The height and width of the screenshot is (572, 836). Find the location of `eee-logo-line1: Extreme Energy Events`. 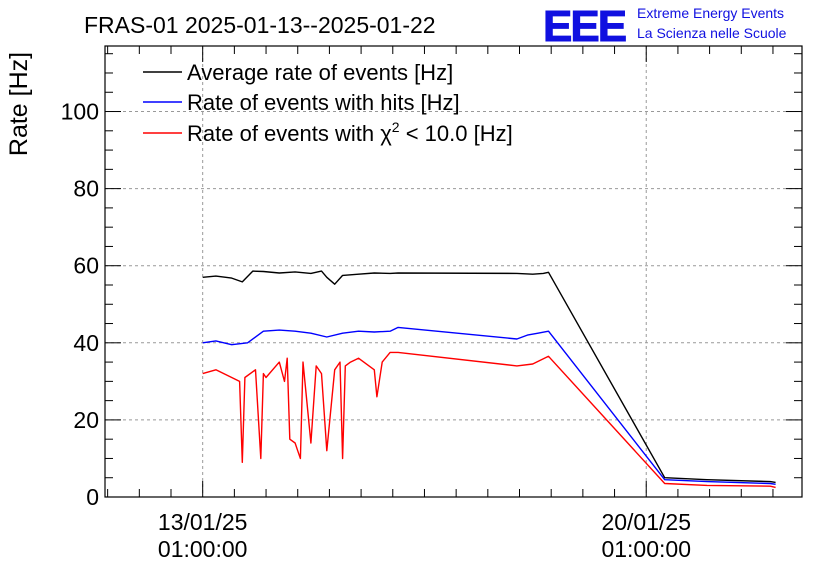

eee-logo-line1: Extreme Energy Events is located at coordinates (710, 13).